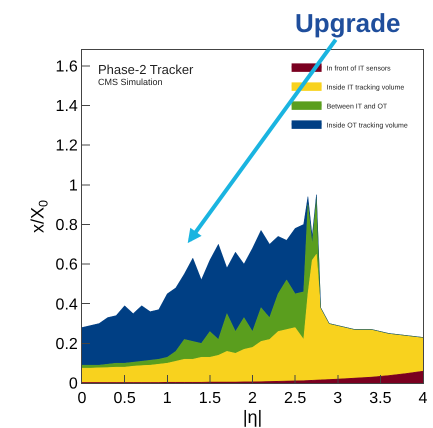  I want to click on y-tick-label: 1, so click(73, 185).